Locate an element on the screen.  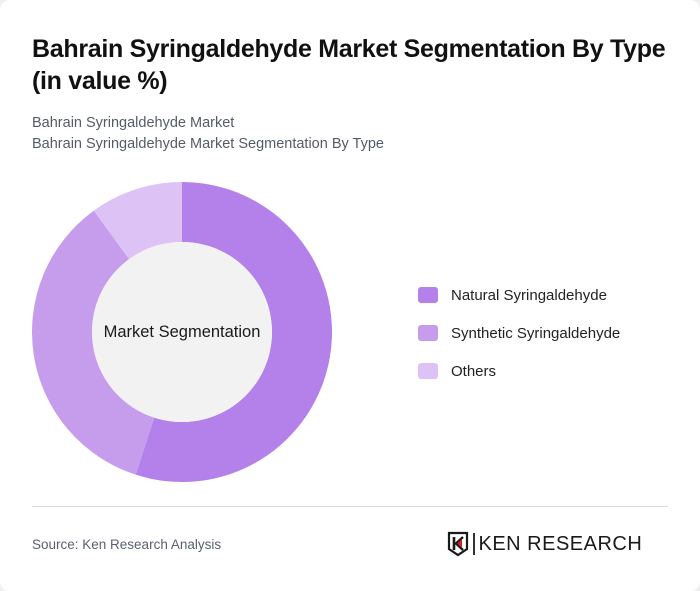
subtitle-market: Bahrain Syringaldehyde Market is located at coordinates (133, 123).